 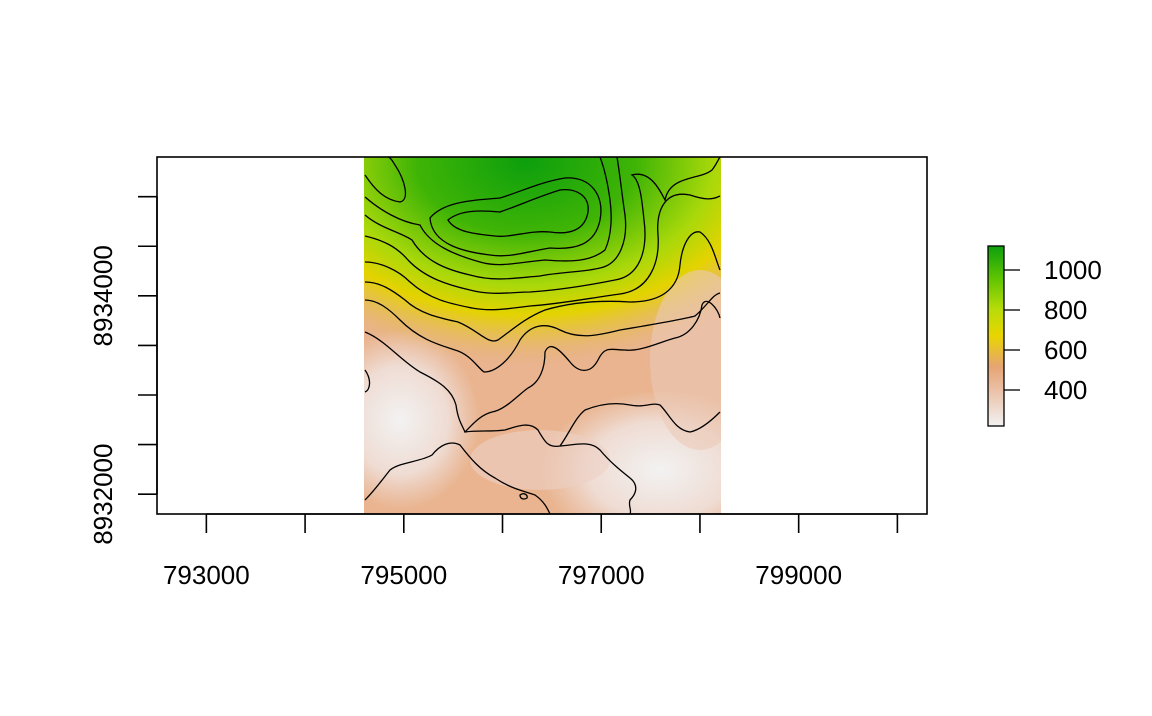 I want to click on x-axis: 793000 795000 797000 799000, so click(x=531, y=551).